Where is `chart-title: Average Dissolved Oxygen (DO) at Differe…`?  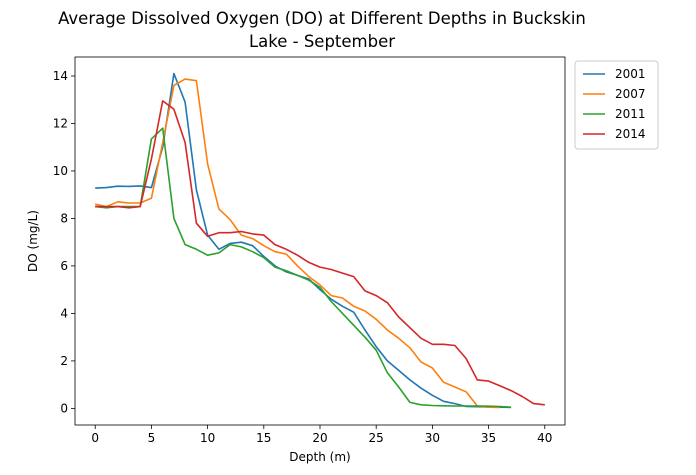
chart-title: Average Dissolved Oxygen (DO) at Differe… is located at coordinates (322, 30).